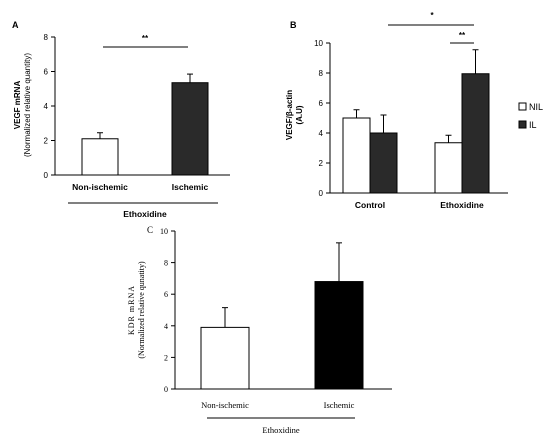 This screenshot has width=550, height=442. What do you see at coordinates (166, 389) in the screenshot?
I see `chart3-ytick-label-0: 0` at bounding box center [166, 389].